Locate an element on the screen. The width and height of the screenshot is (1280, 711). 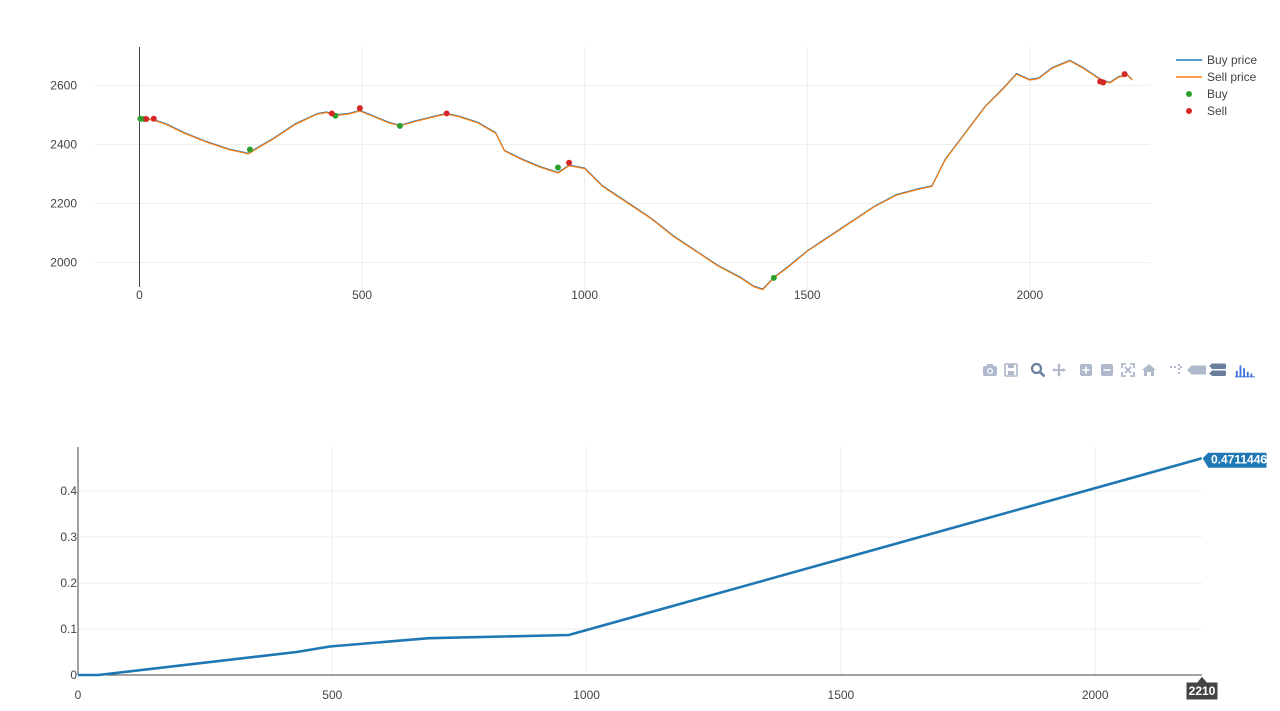
spike-lines-icon is located at coordinates (1176, 370).